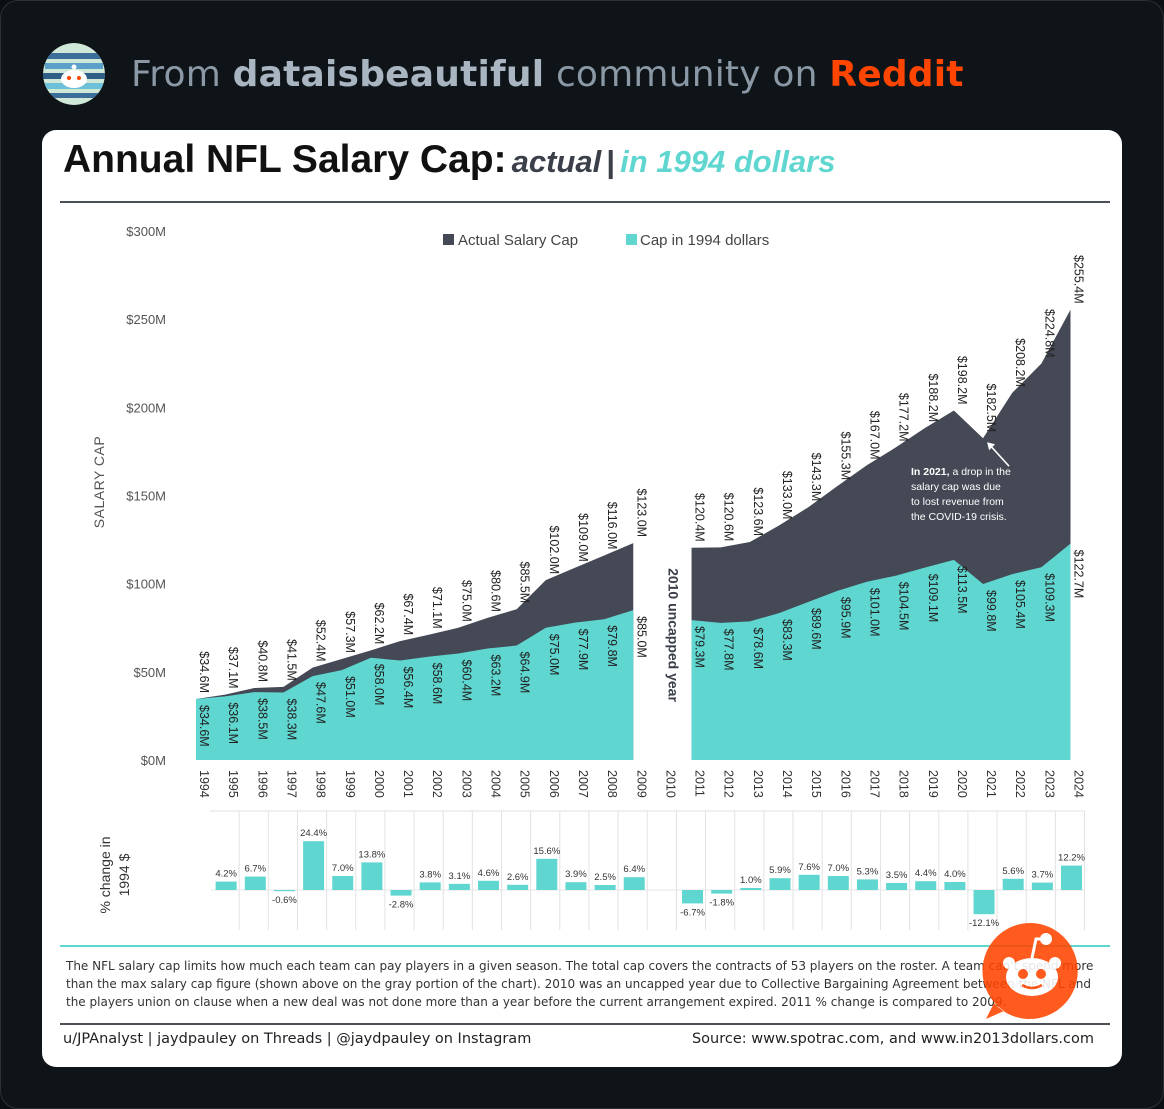 This screenshot has width=1164, height=1109. I want to click on inflation-value-label: $63.2M, so click(496, 676).